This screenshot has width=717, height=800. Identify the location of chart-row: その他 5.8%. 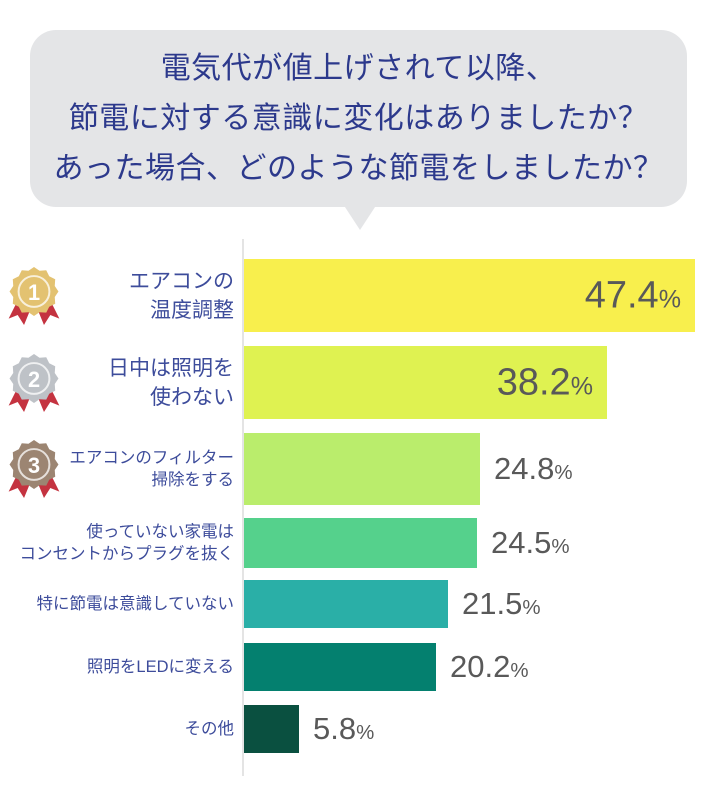
(358, 729).